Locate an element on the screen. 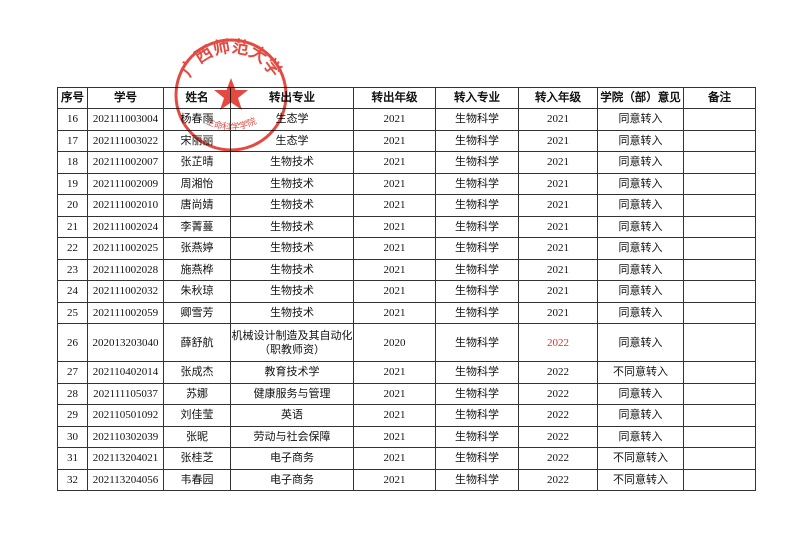  table-cell: 苏娜 is located at coordinates (197, 393).